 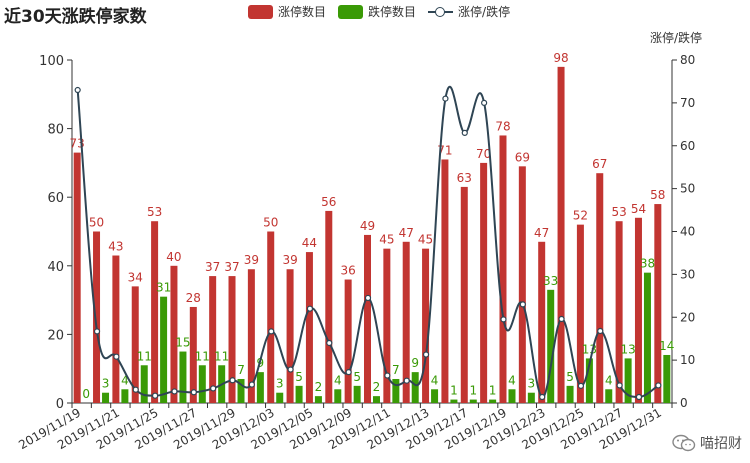 What do you see at coordinates (483, 154) in the screenshot?
I see `bar-label-limit-up: 70` at bounding box center [483, 154].